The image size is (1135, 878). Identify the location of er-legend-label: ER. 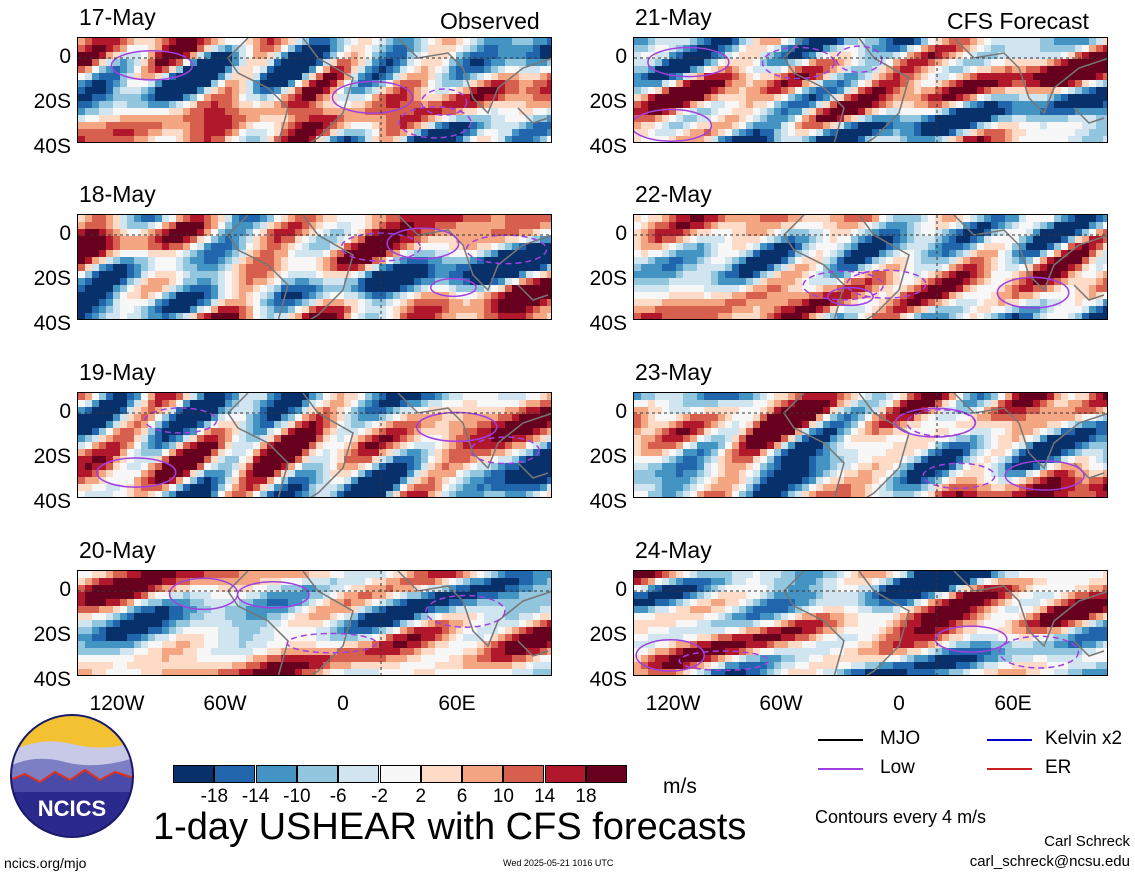
(1058, 767).